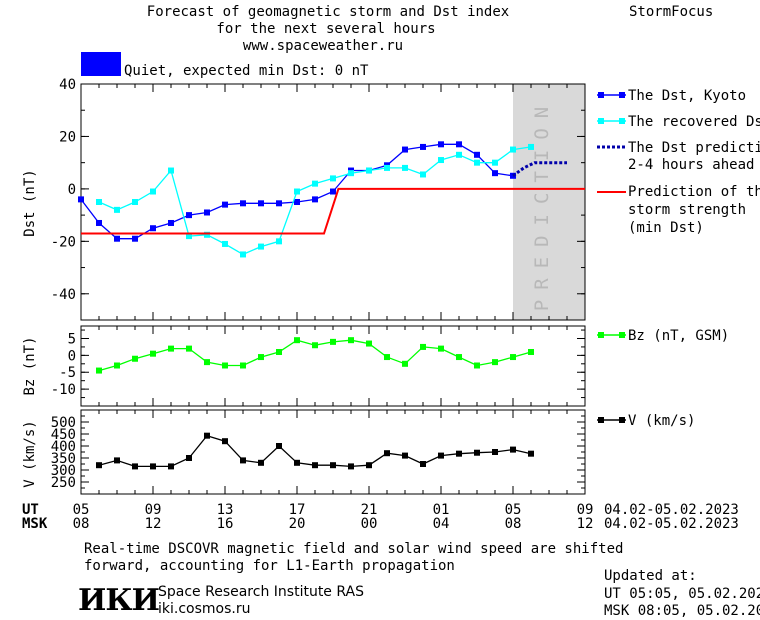  Describe the element at coordinates (513, 524) in the screenshot. I see `msk-tick-label: 08` at that location.